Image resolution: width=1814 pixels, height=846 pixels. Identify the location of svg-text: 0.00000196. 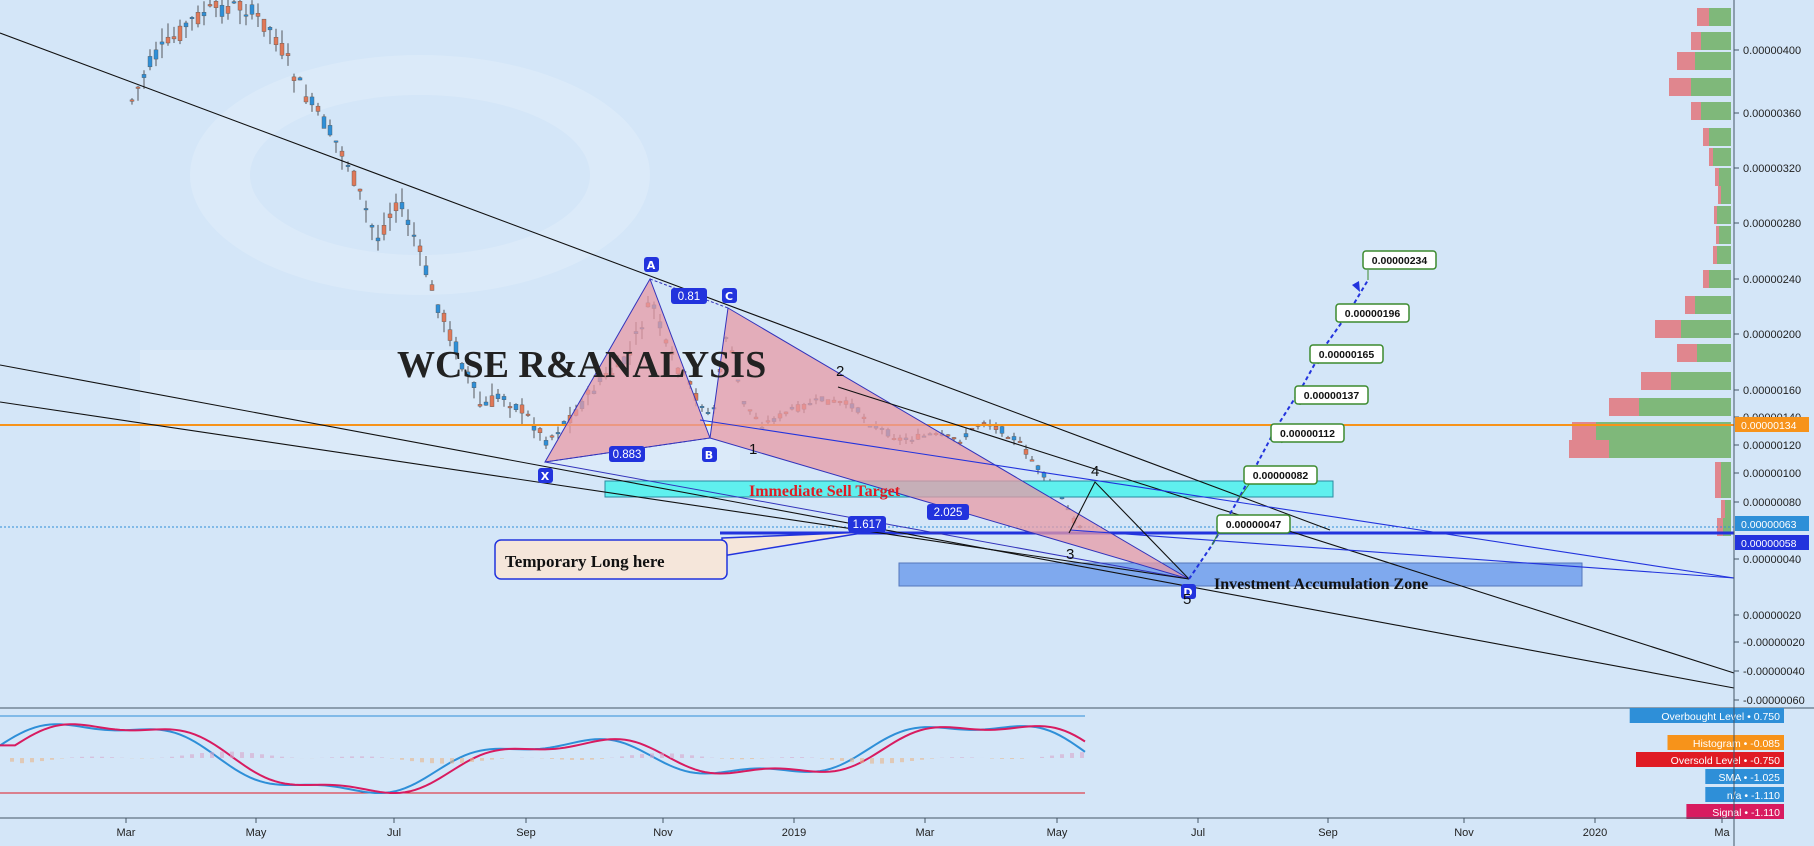
(1373, 314).